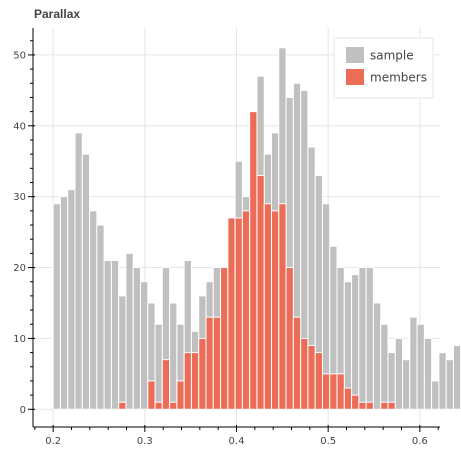 The image size is (461, 461). Describe the element at coordinates (19, 126) in the screenshot. I see `y-tick-label-4: 40` at that location.